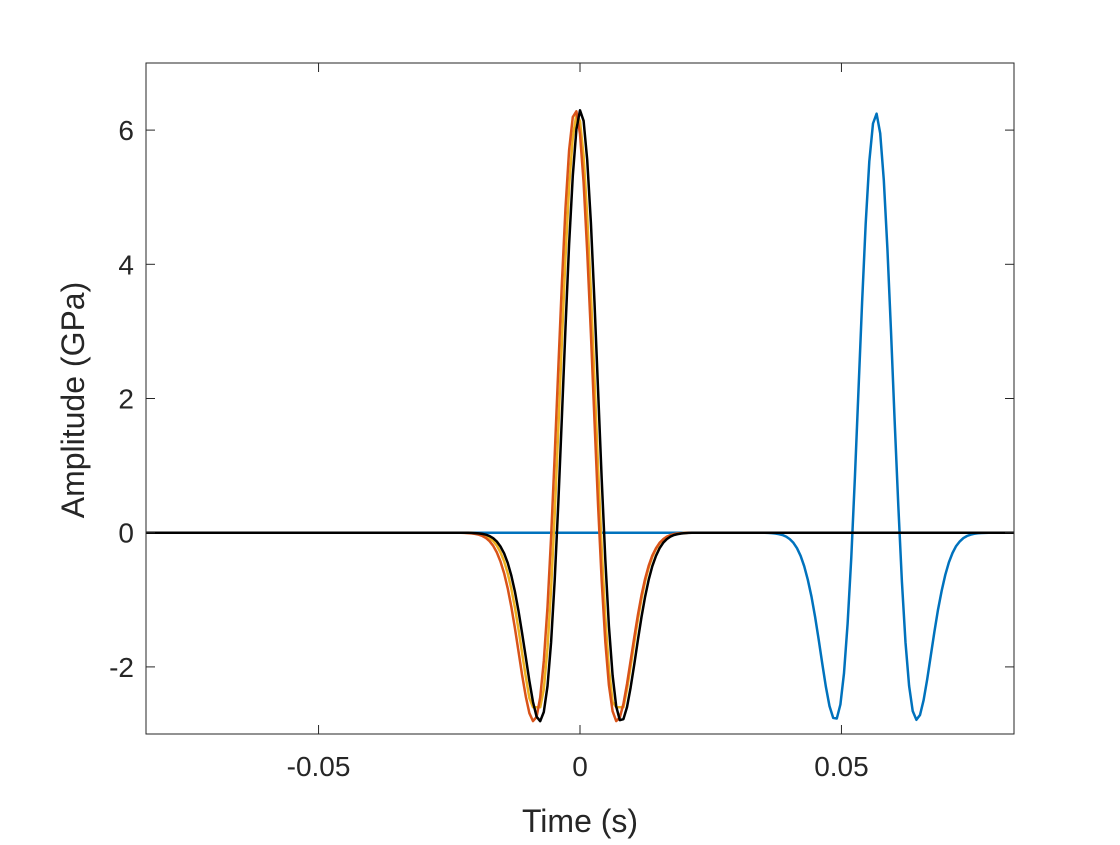  What do you see at coordinates (126, 533) in the screenshot?
I see `y-tick-label: 0` at bounding box center [126, 533].